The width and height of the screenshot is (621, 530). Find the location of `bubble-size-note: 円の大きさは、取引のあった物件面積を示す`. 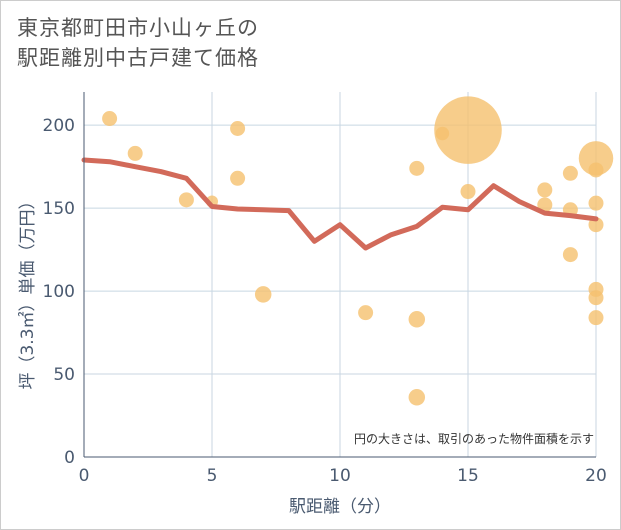

bubble-size-note: 円の大きさは、取引のあった物件面積を示す is located at coordinates (474, 438).